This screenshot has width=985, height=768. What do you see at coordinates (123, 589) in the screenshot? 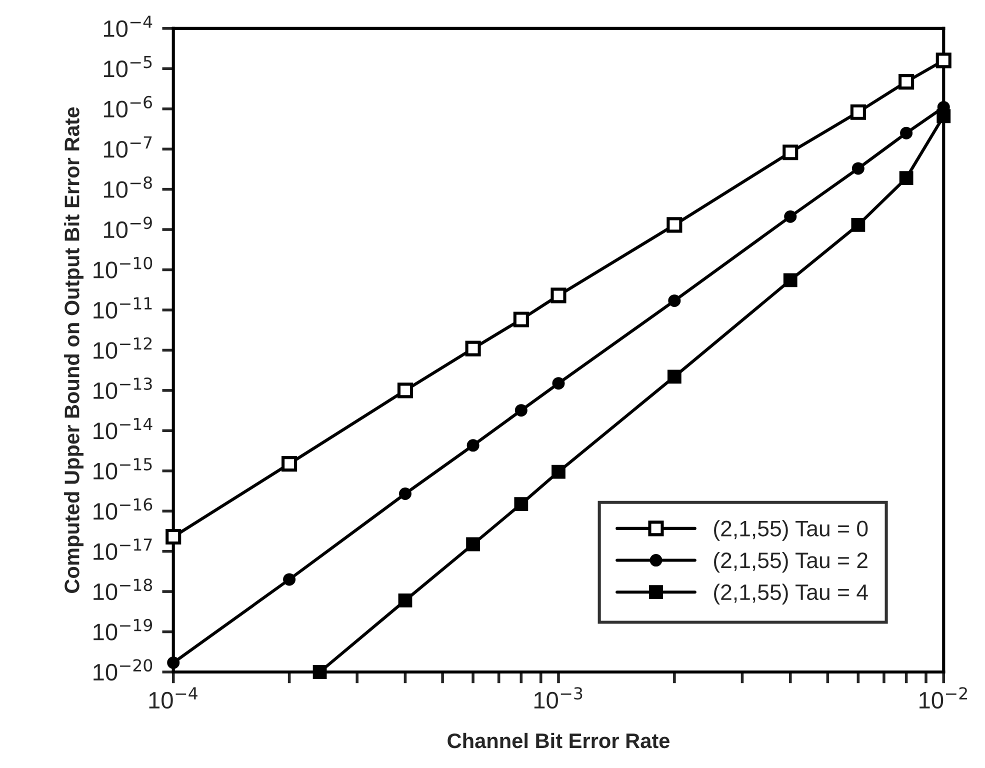
I see `y-tick-label: 10$^{−18}$` at bounding box center [123, 589].